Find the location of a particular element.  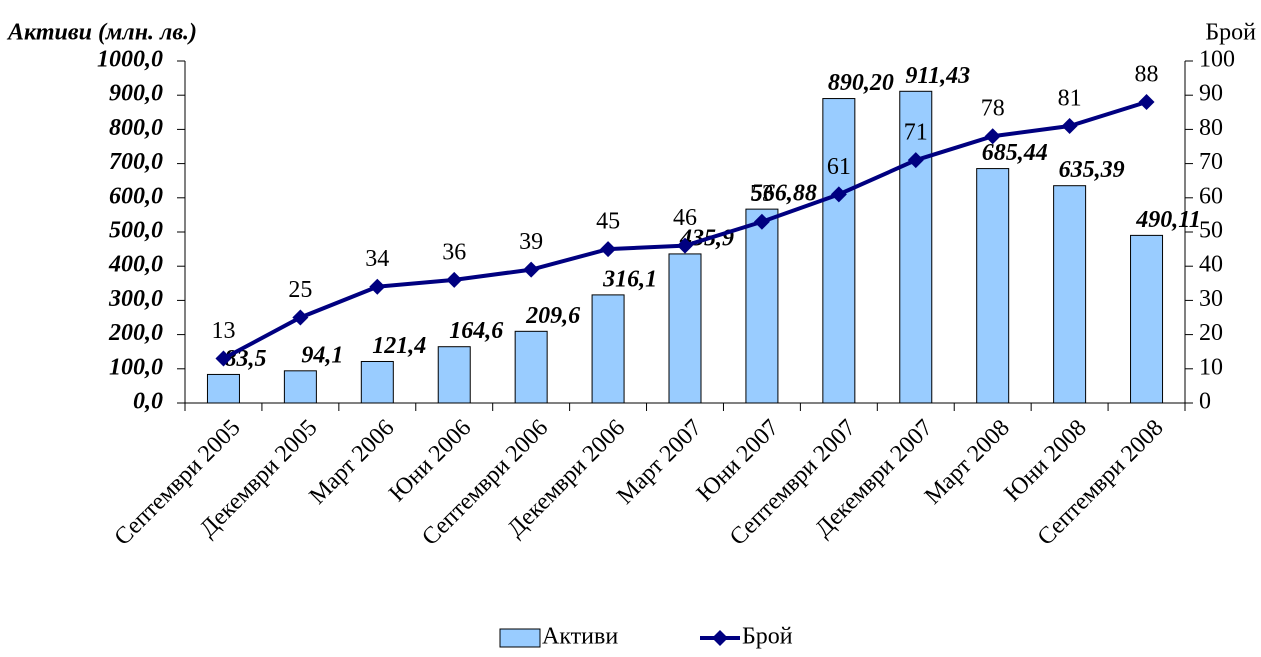

bar-value-label: 164,6 is located at coordinates (476, 331).